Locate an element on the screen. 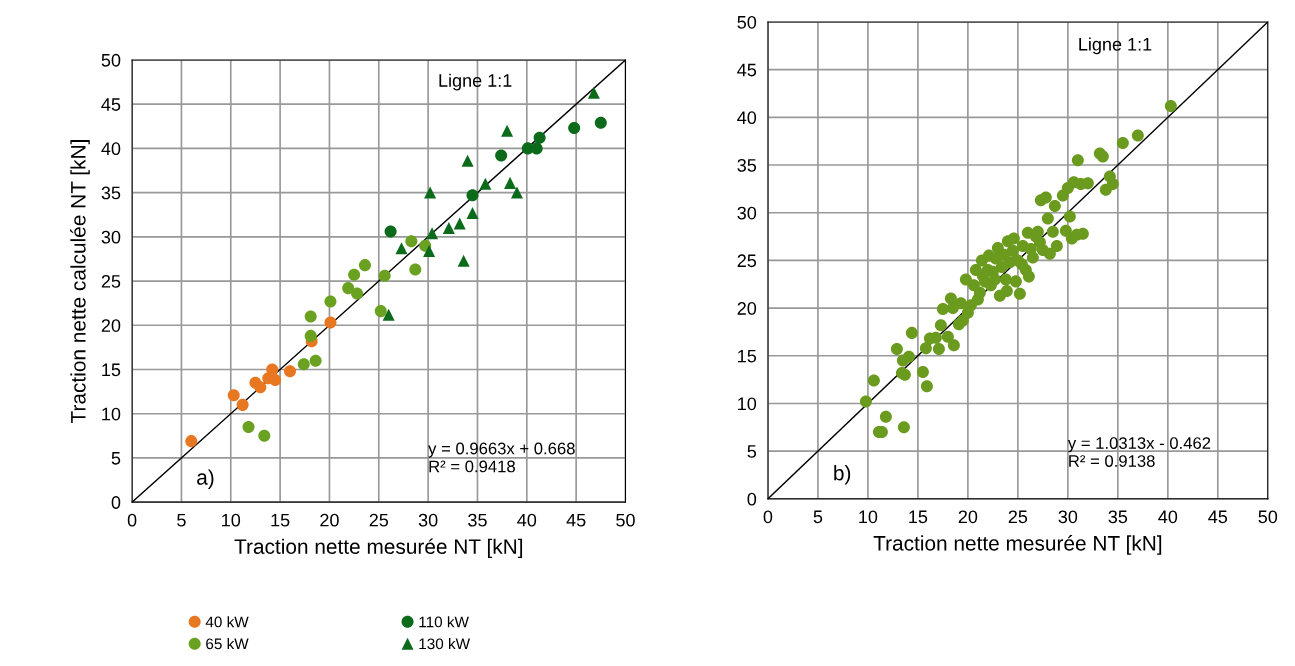  annotation: y = 1.0313x - 0.462 R² = 0.9138 is located at coordinates (1139, 452).